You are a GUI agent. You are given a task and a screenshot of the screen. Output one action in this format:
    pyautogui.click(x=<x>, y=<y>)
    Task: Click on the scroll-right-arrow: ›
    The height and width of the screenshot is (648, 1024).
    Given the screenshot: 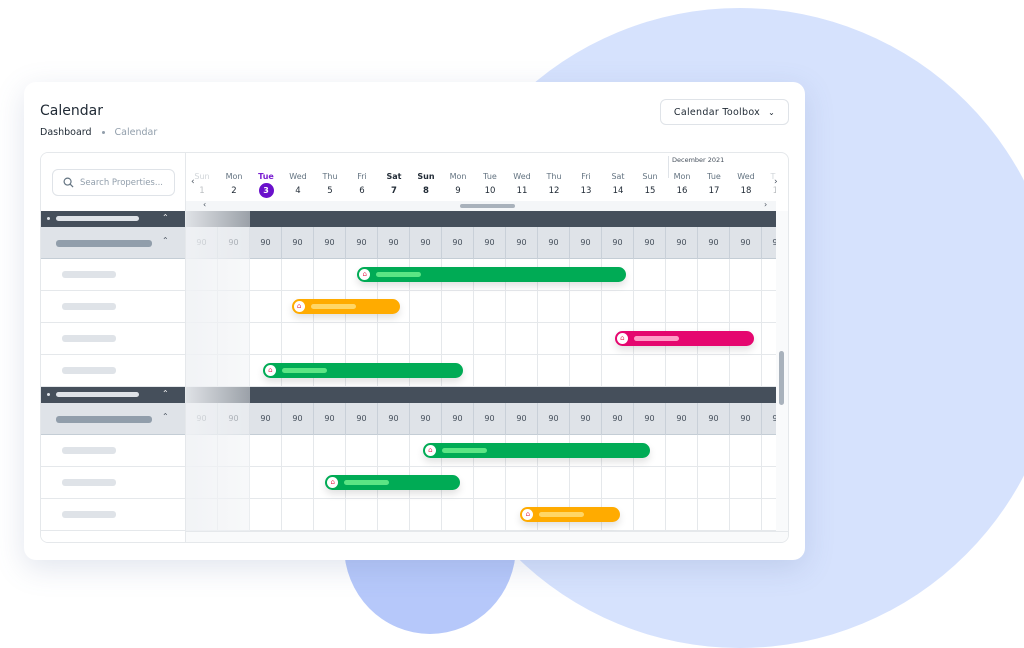 What is the action you would take?
    pyautogui.click(x=766, y=204)
    